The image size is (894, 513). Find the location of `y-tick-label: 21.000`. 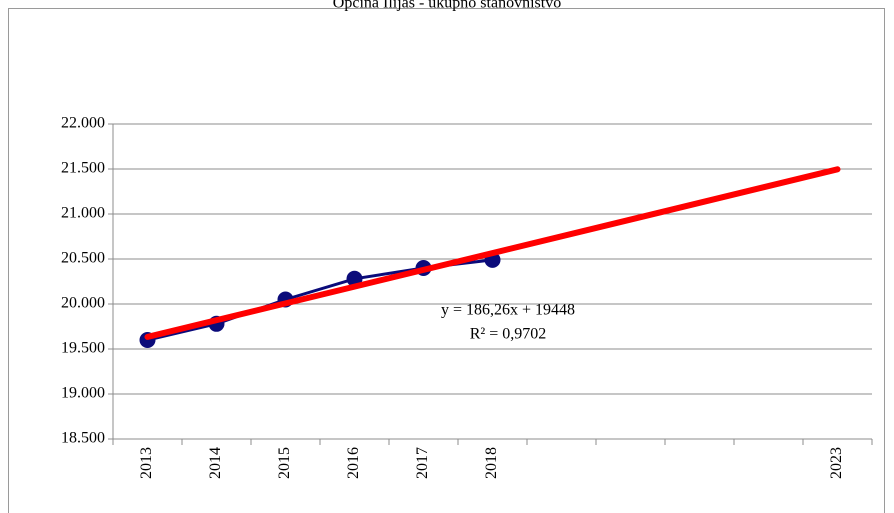

y-tick-label: 21.000 is located at coordinates (83, 213).